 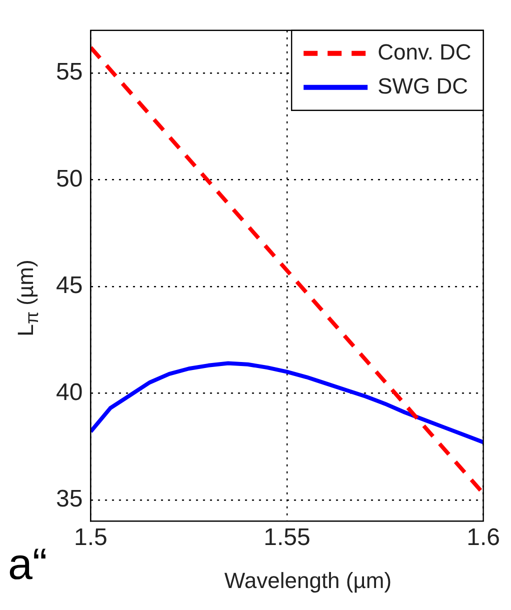 I want to click on x-tick-label: 1.6, so click(x=483, y=538).